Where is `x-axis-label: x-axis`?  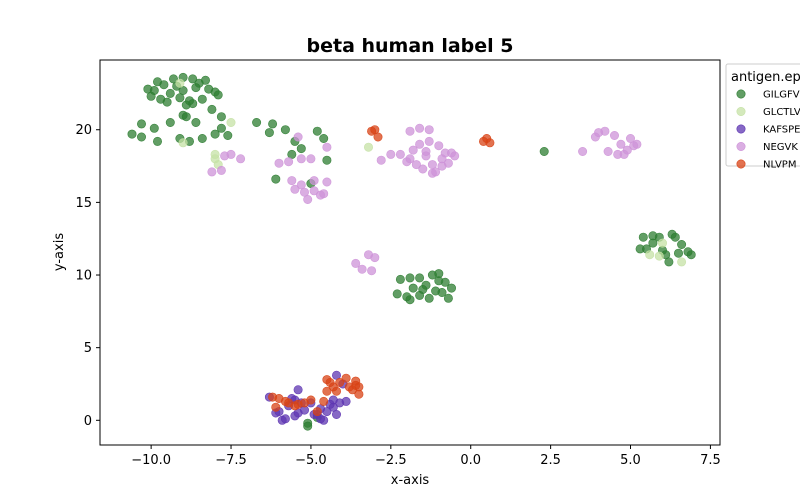 x-axis-label: x-axis is located at coordinates (410, 480).